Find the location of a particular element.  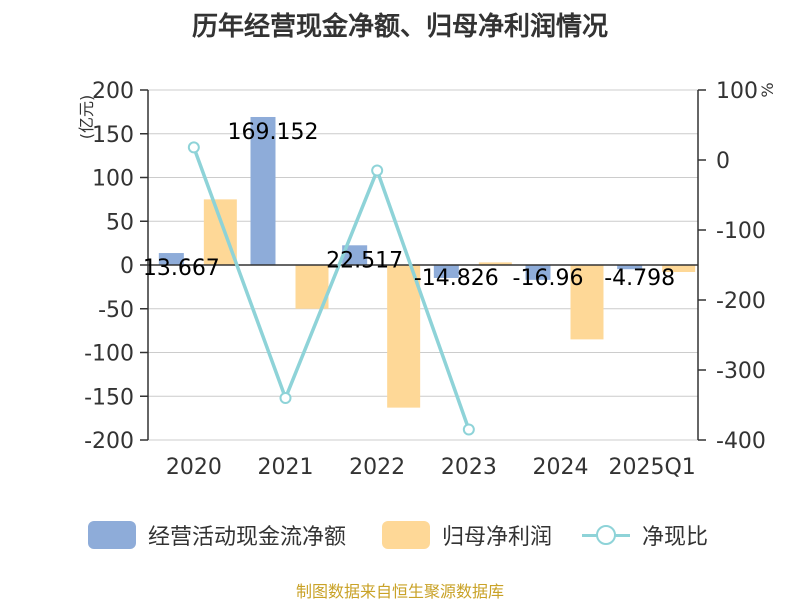

y-right-tick-label: -400 is located at coordinates (741, 441).